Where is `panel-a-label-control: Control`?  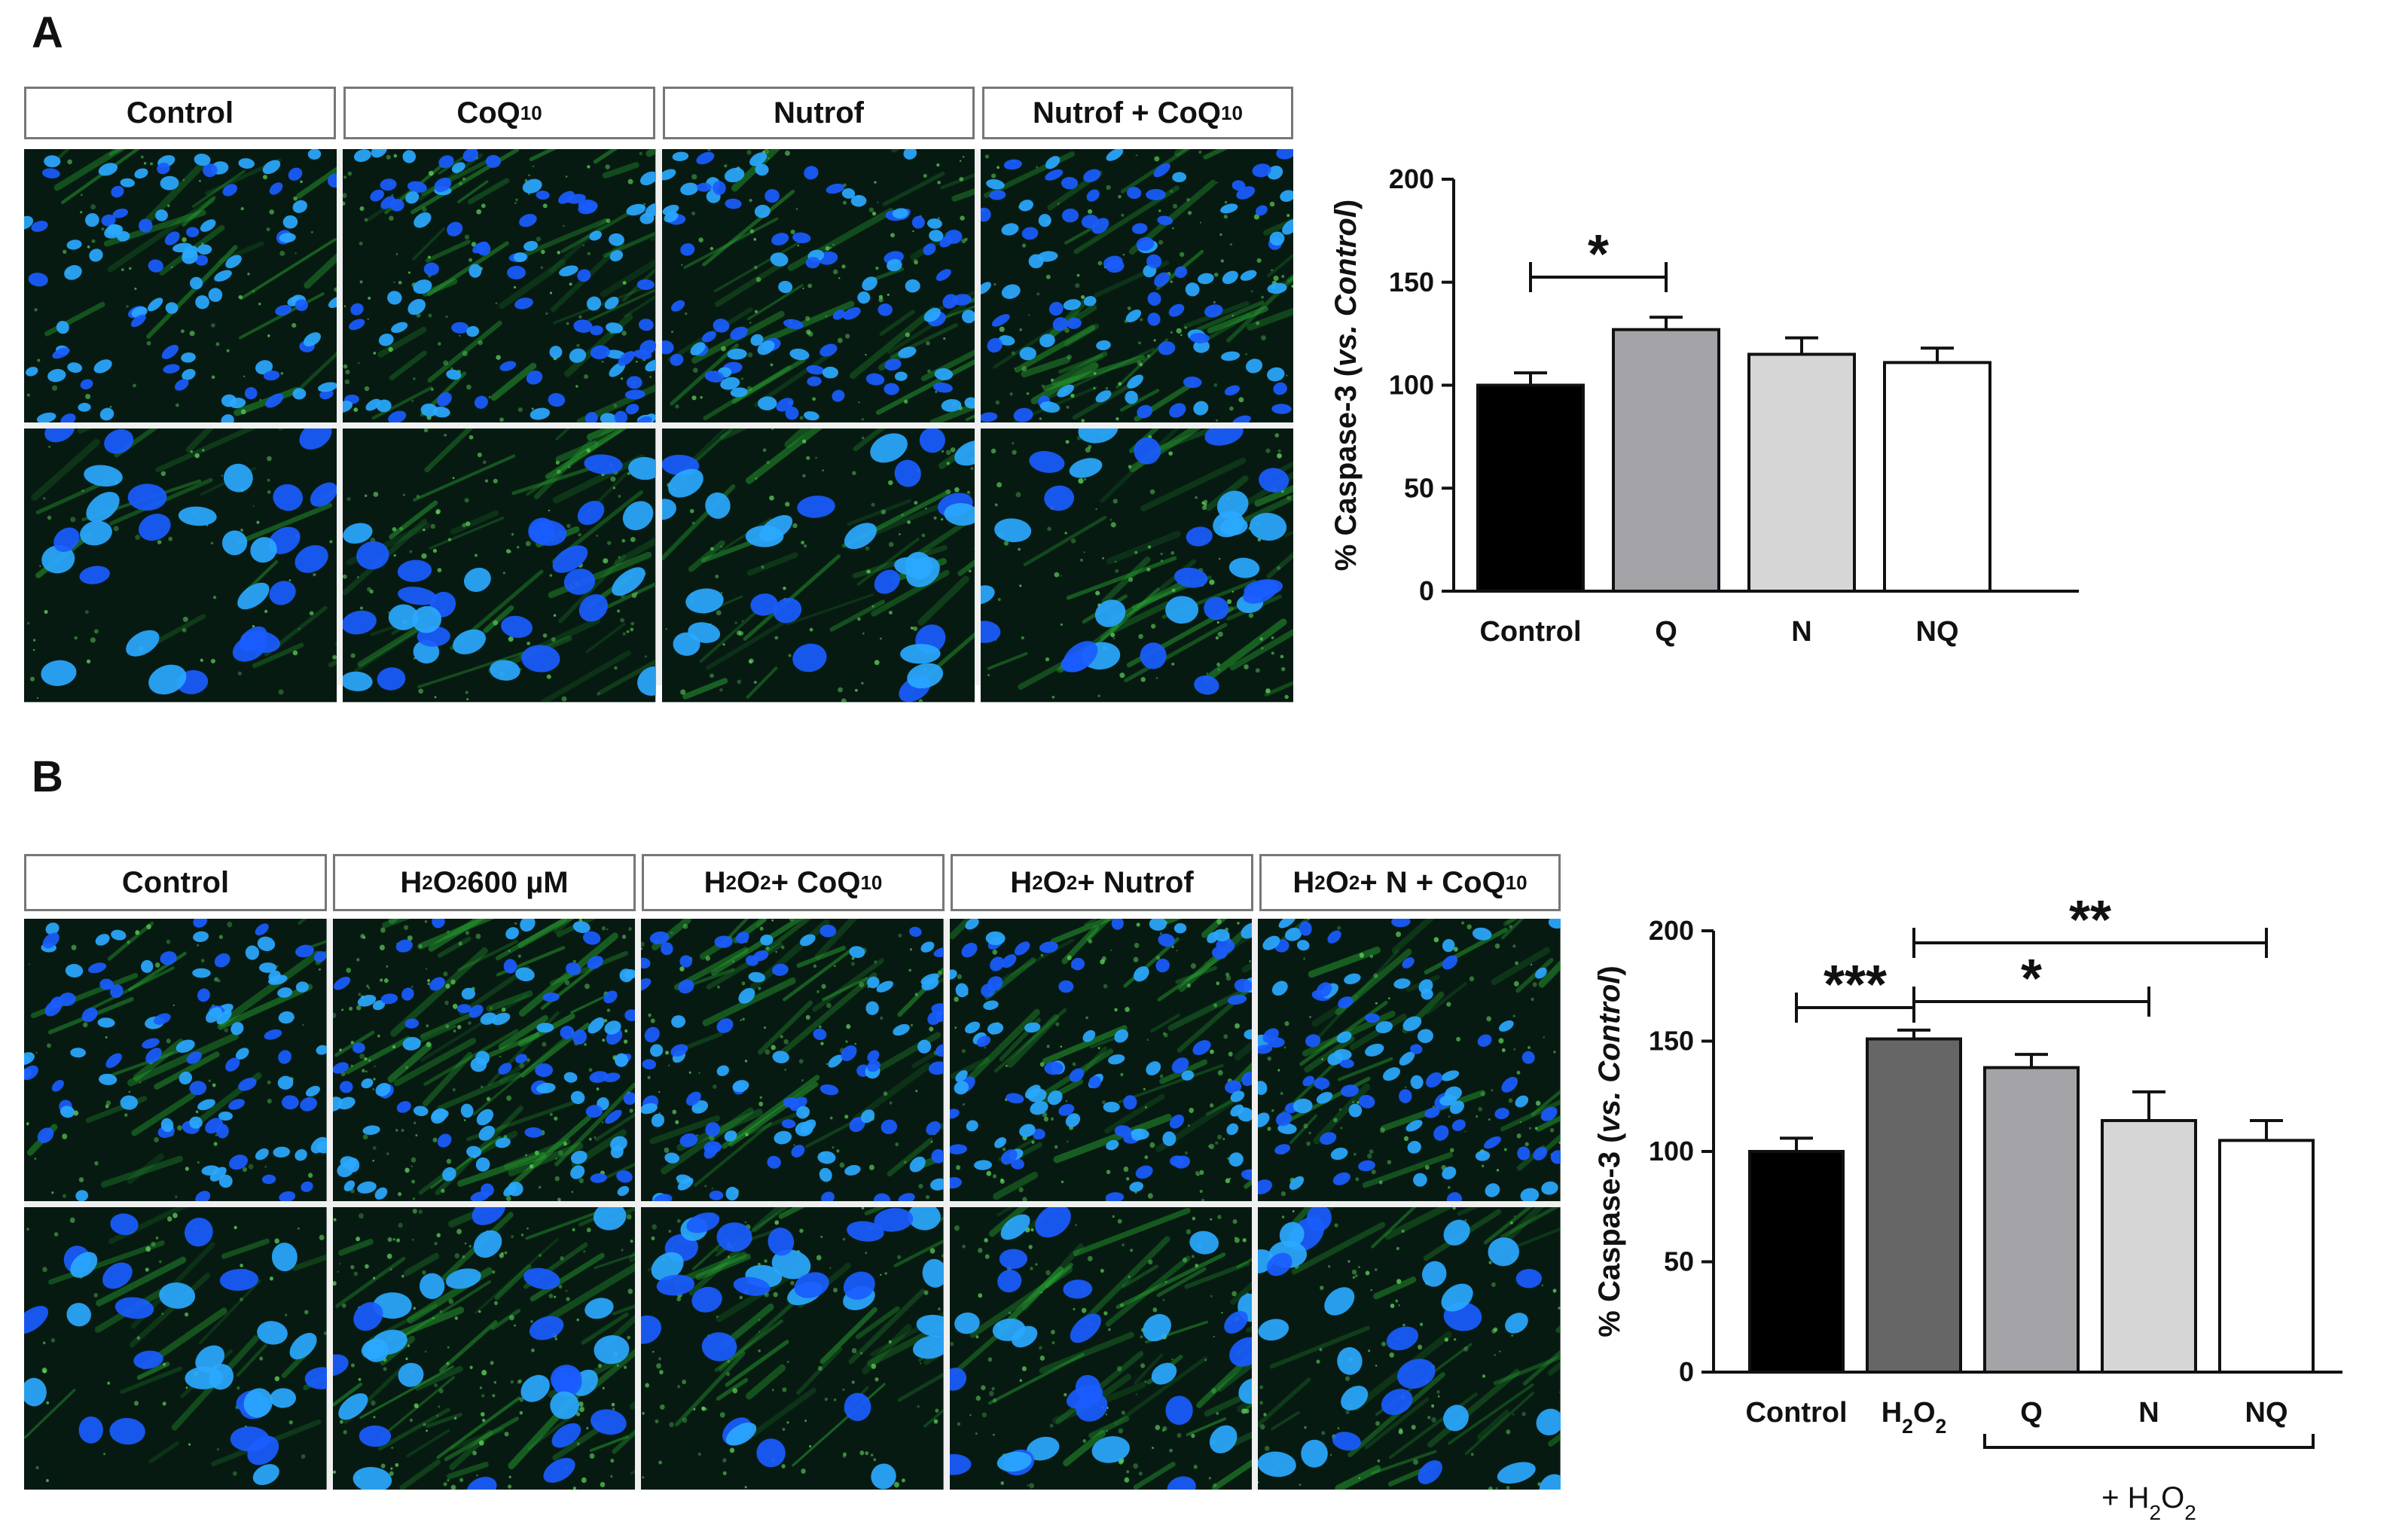 panel-a-label-control: Control is located at coordinates (180, 113).